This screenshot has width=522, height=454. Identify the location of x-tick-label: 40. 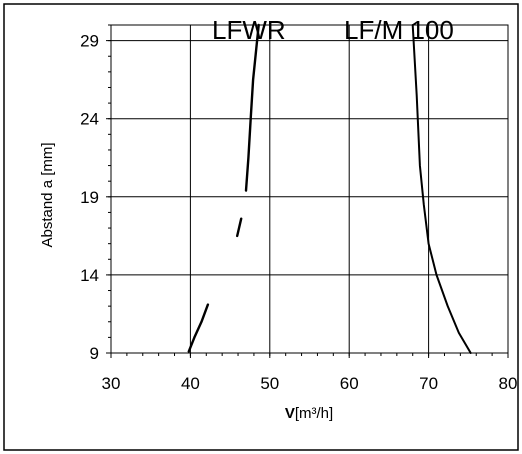
(190, 383).